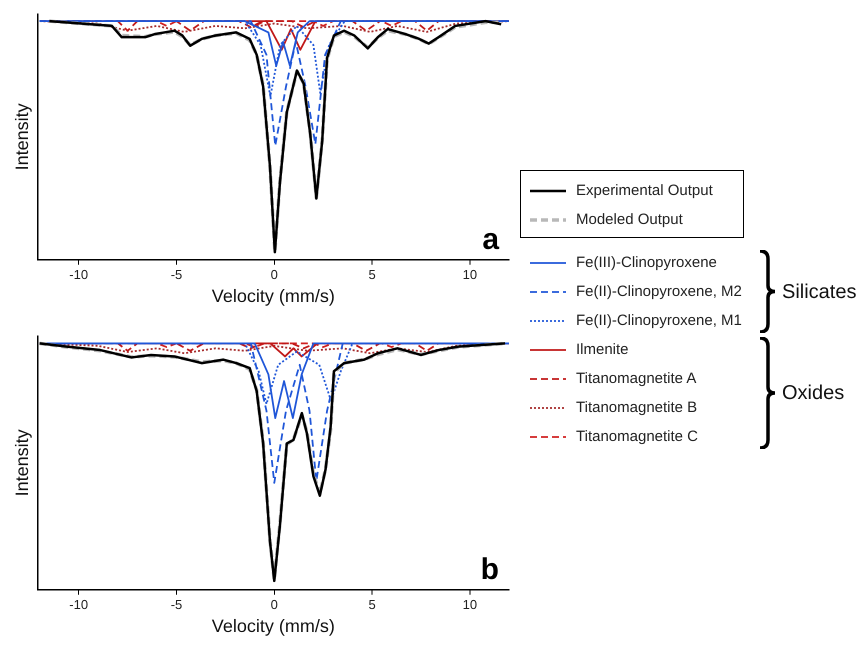 This screenshot has height=647, width=864. What do you see at coordinates (644, 190) in the screenshot?
I see `legend-label: Experimental Output` at bounding box center [644, 190].